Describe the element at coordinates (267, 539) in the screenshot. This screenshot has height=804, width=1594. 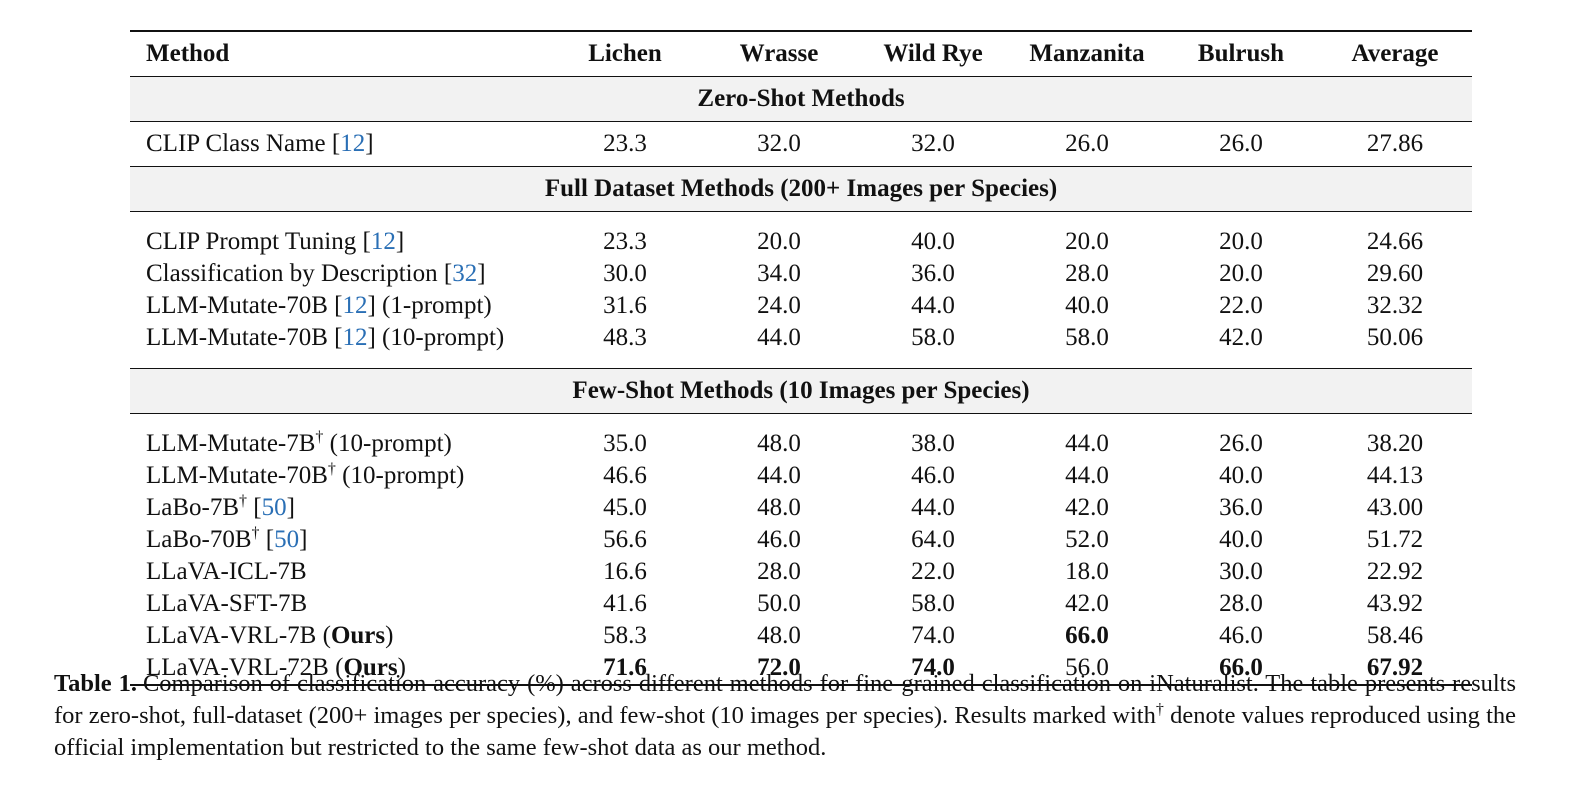
I see `method-text: [` at that location.